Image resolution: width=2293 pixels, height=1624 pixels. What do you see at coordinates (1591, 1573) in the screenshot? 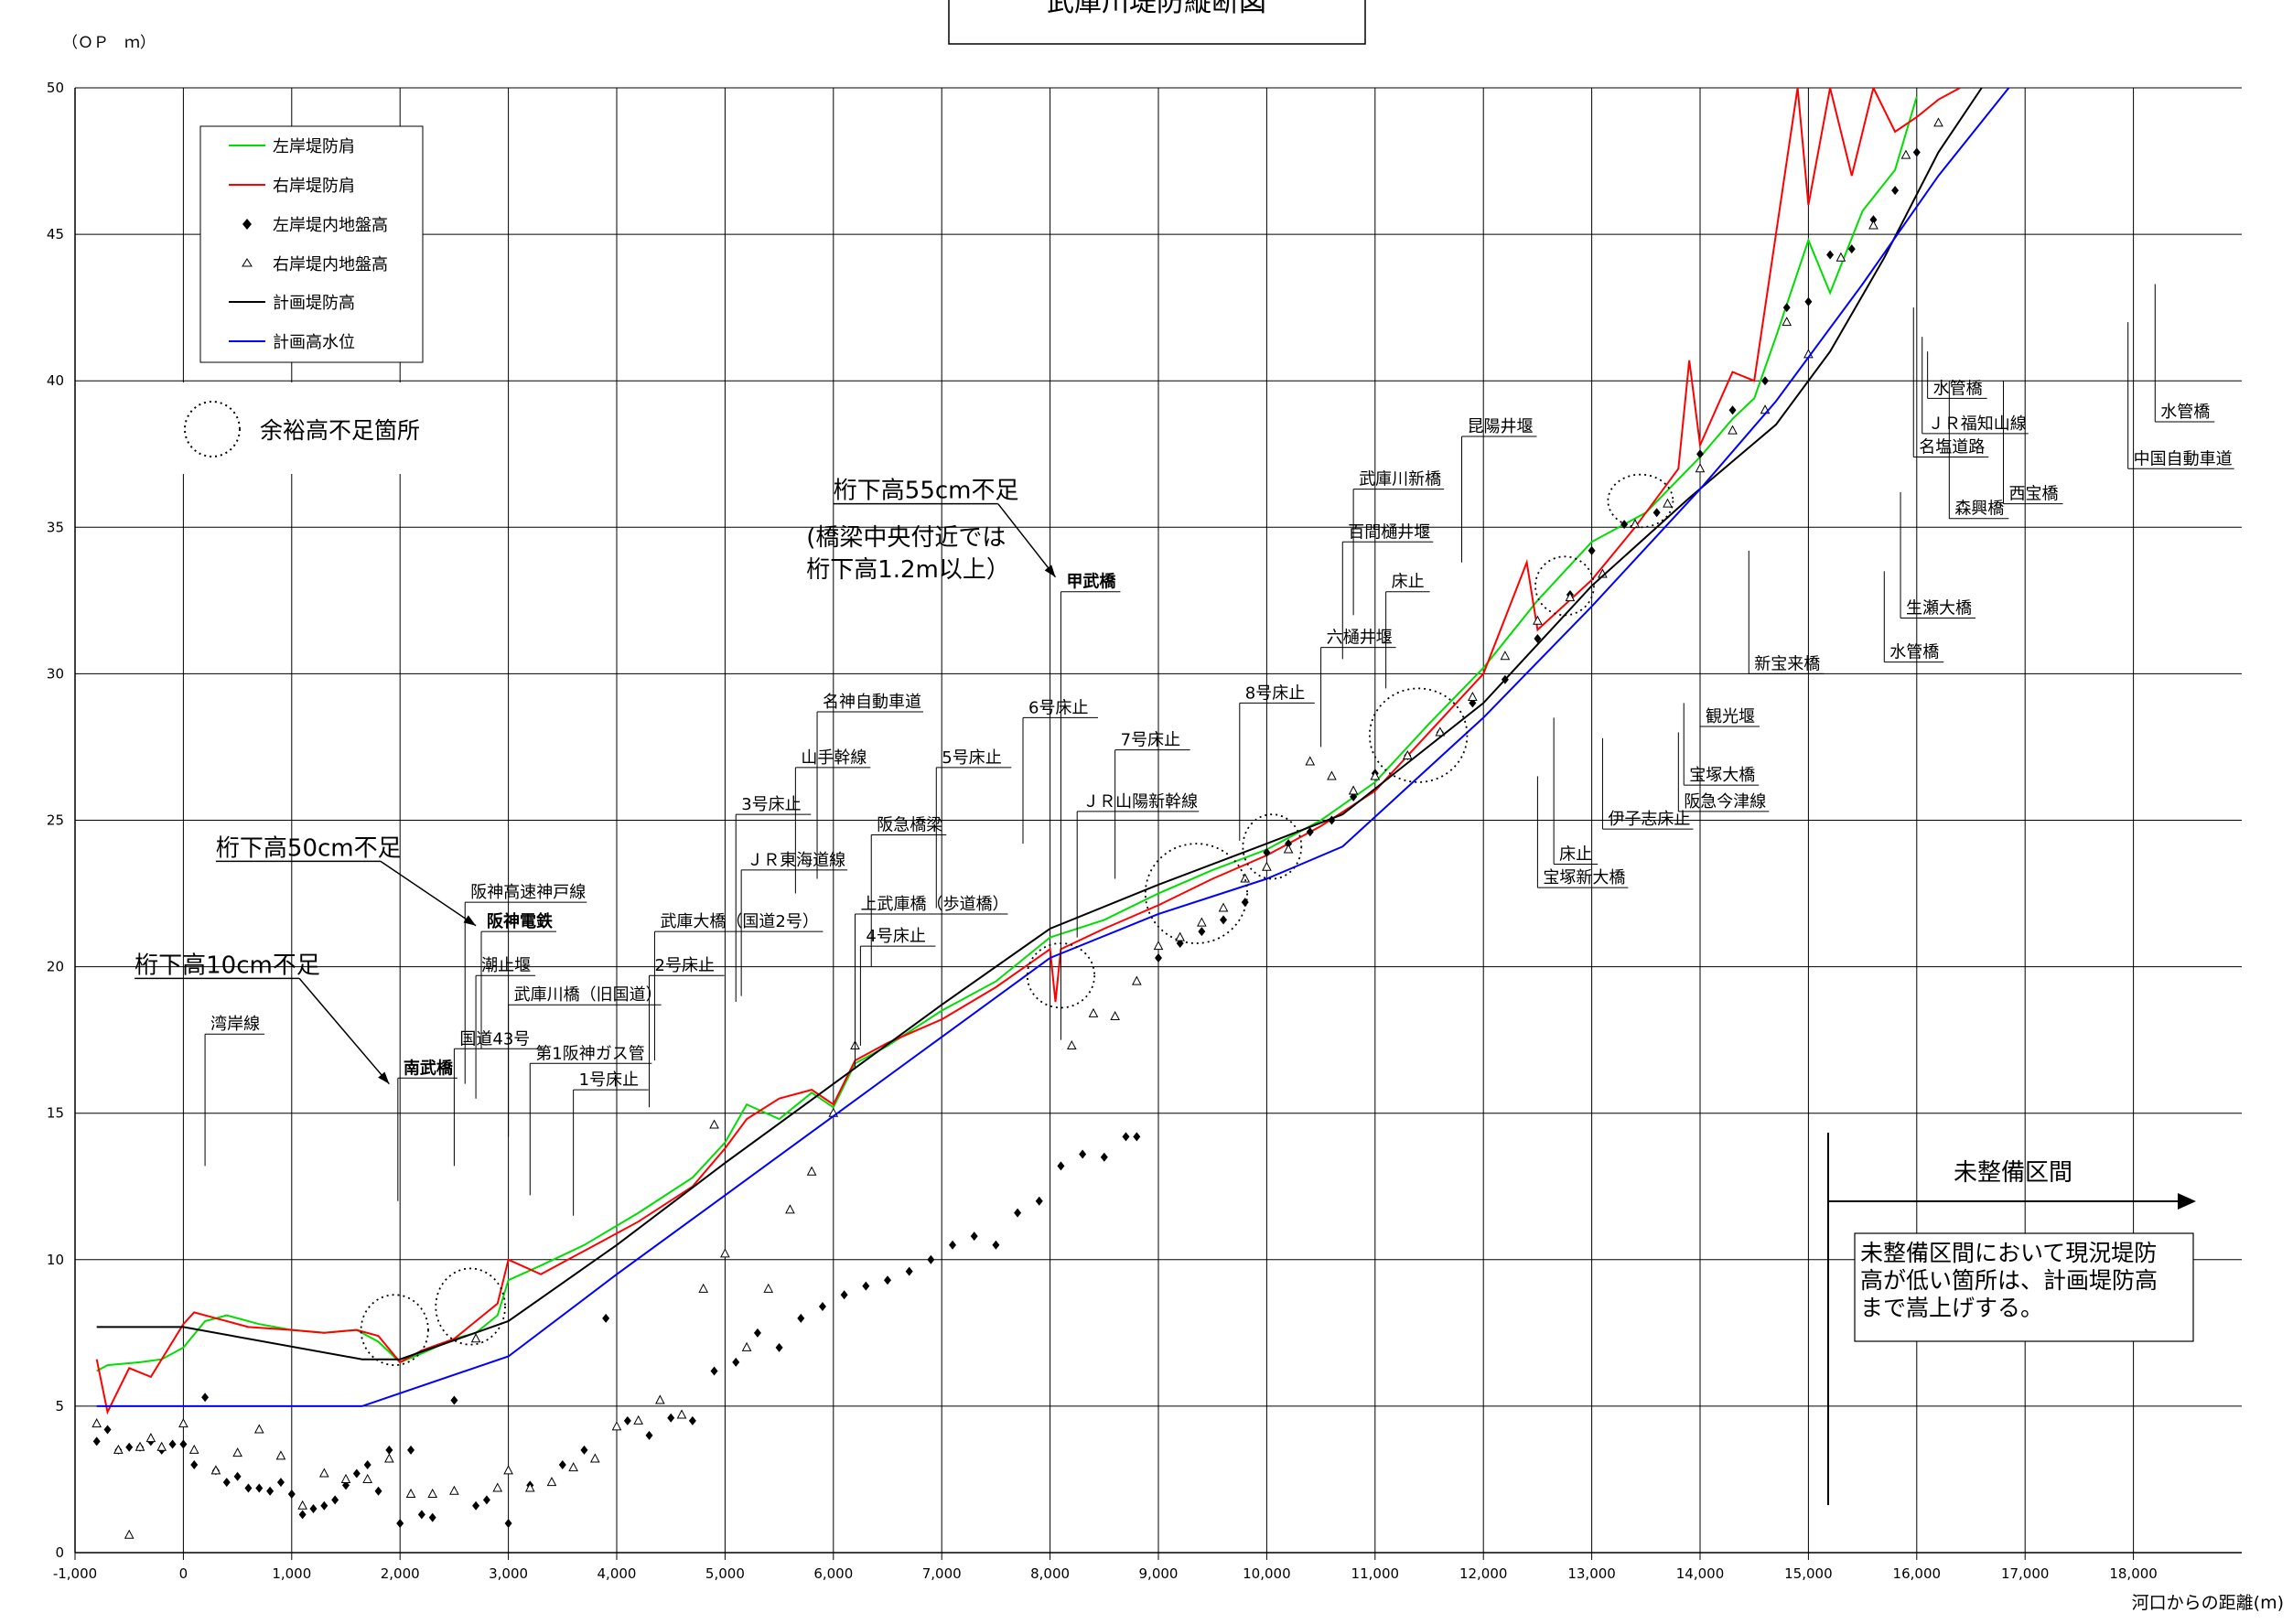
I see `x-tick-label: 13,000` at bounding box center [1591, 1573].